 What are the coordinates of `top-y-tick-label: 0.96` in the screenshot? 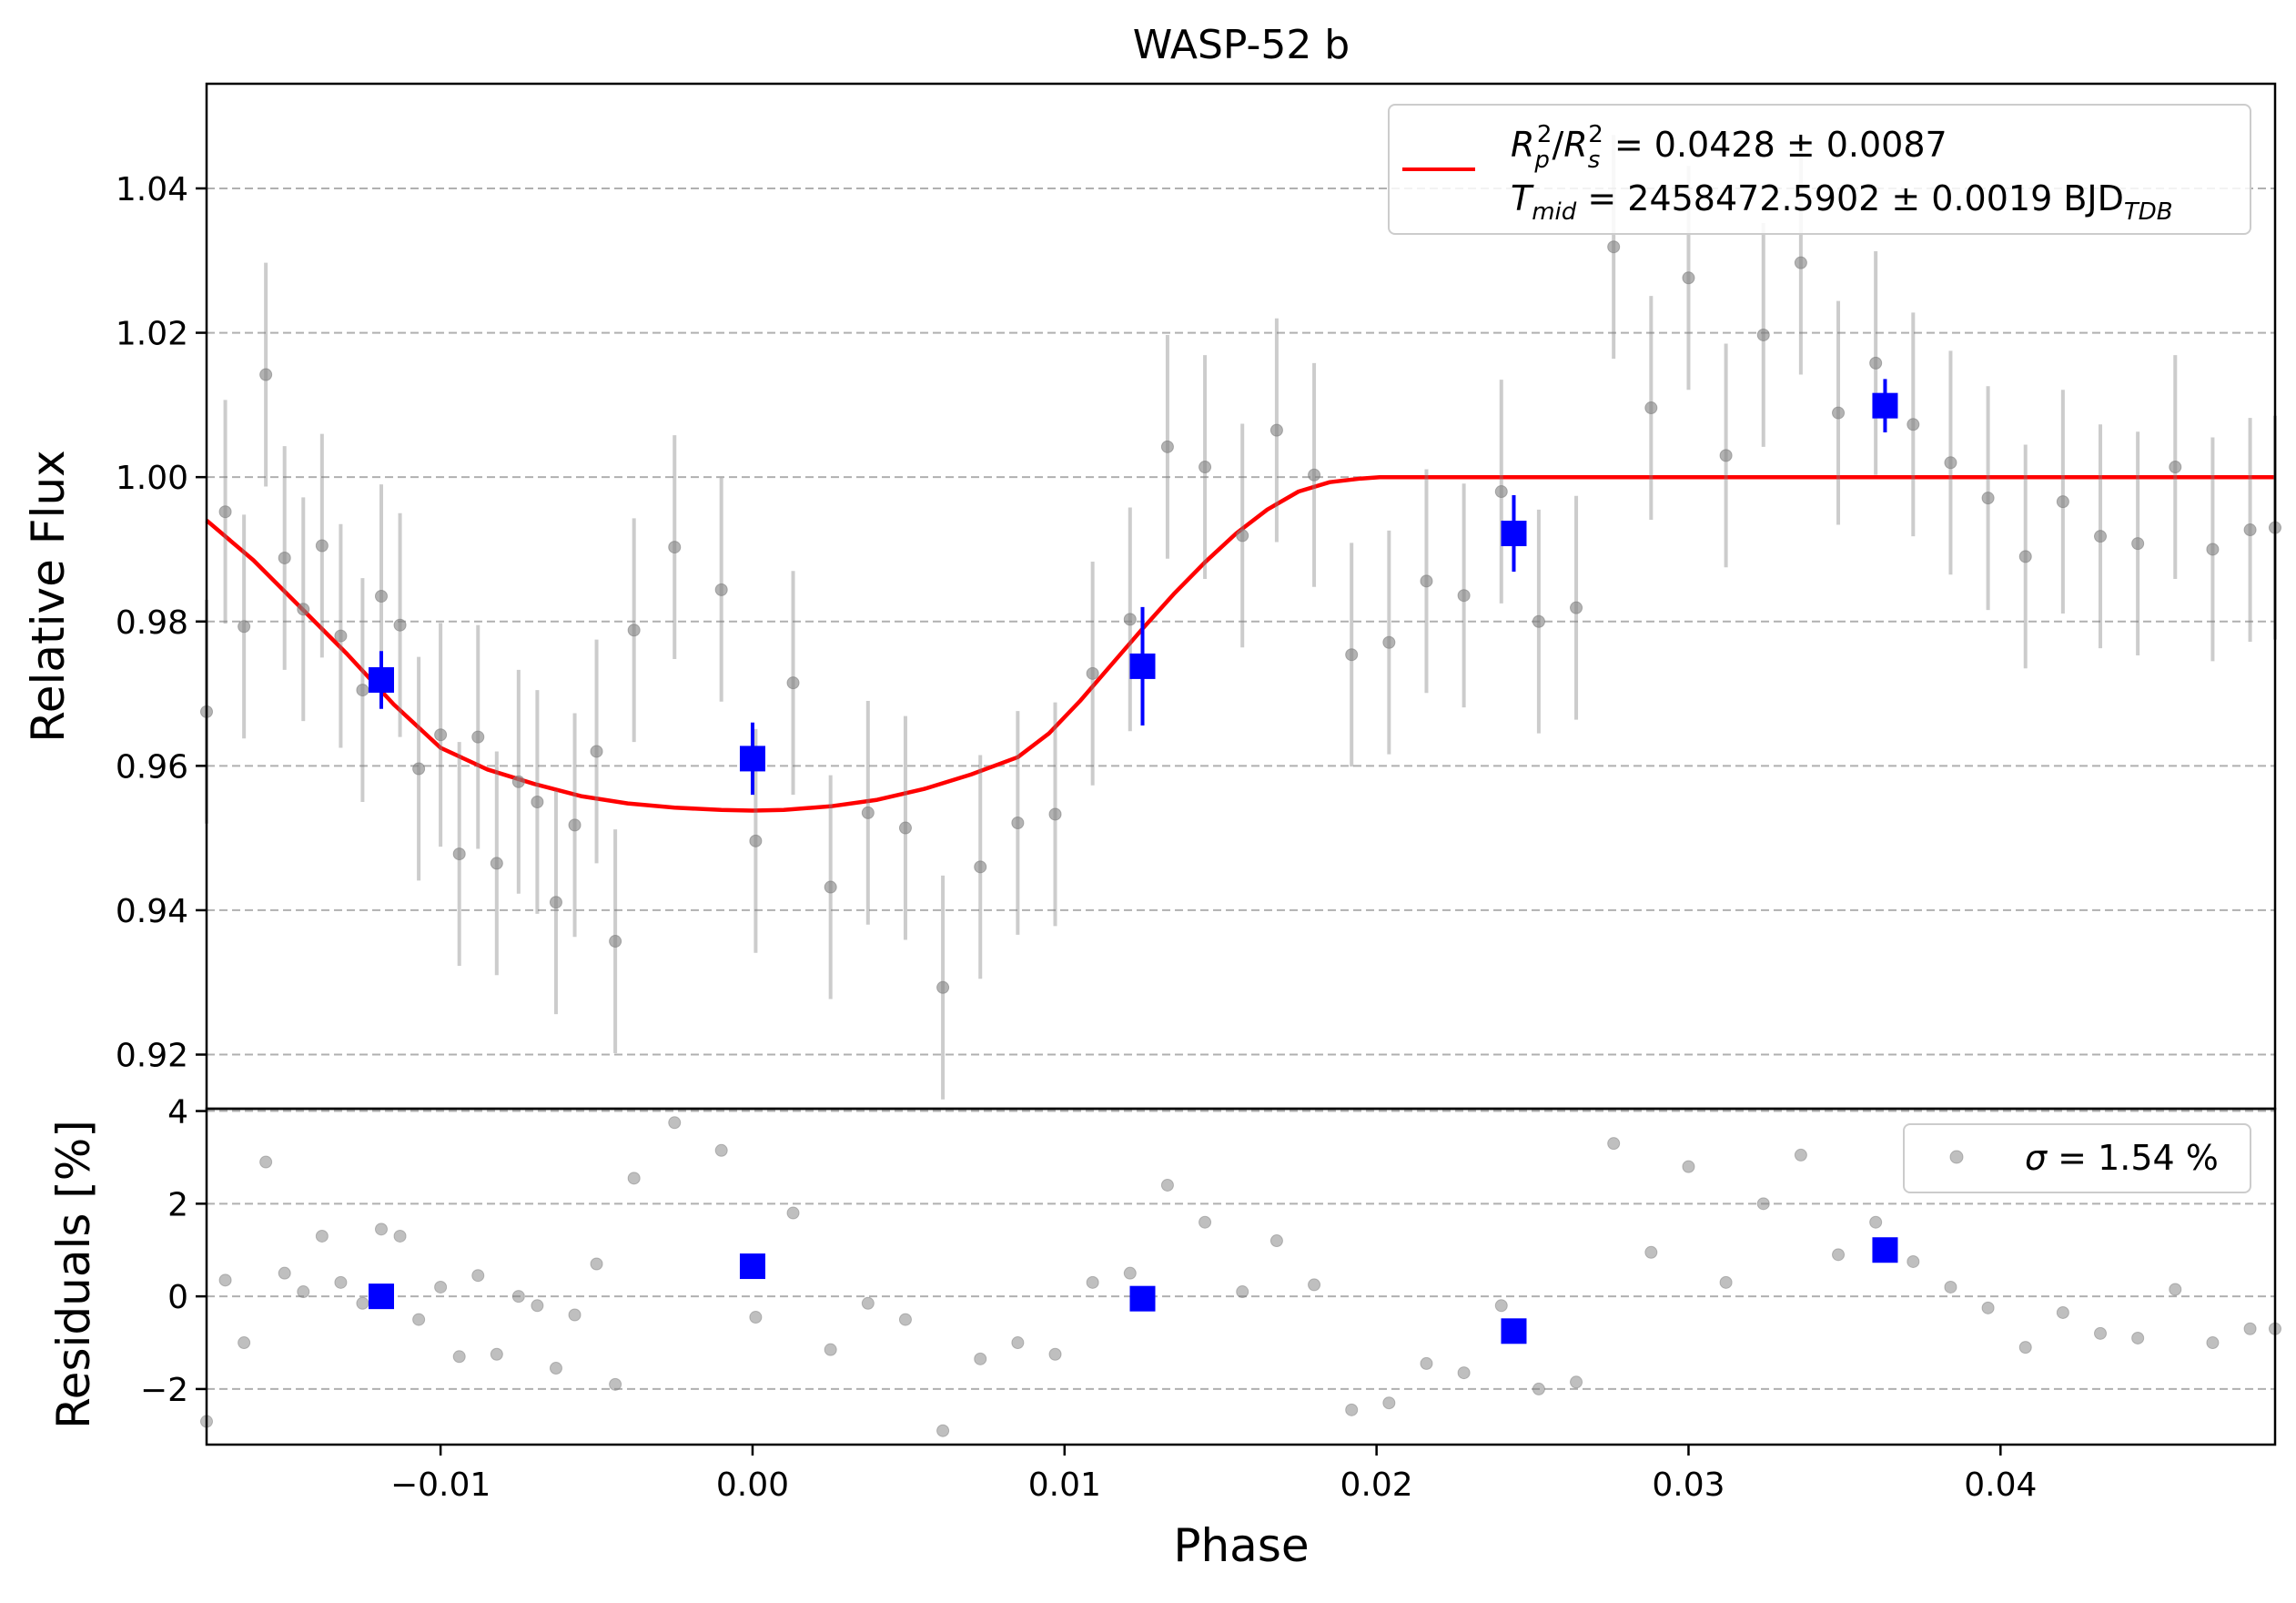 It's located at (152, 767).